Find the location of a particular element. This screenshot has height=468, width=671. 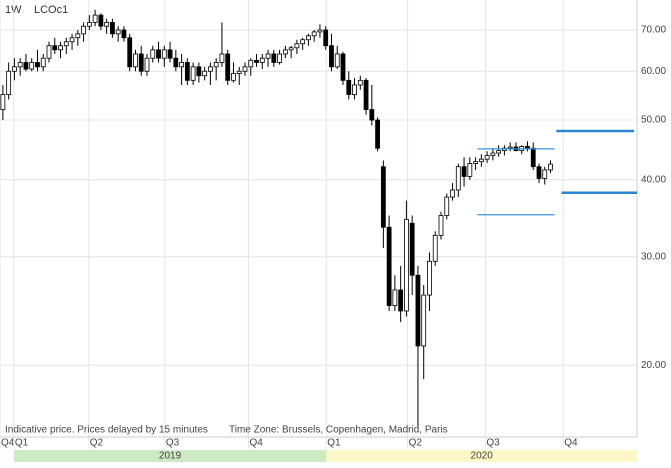

y-tick-label: 40.00 is located at coordinates (653, 179).